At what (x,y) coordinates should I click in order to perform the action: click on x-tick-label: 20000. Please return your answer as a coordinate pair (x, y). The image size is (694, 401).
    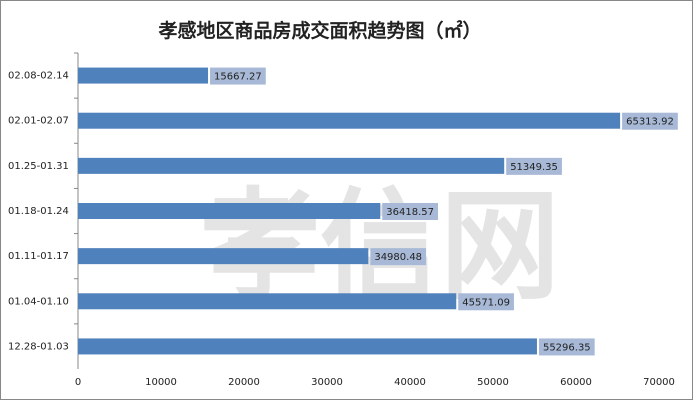
    Looking at the image, I should click on (244, 382).